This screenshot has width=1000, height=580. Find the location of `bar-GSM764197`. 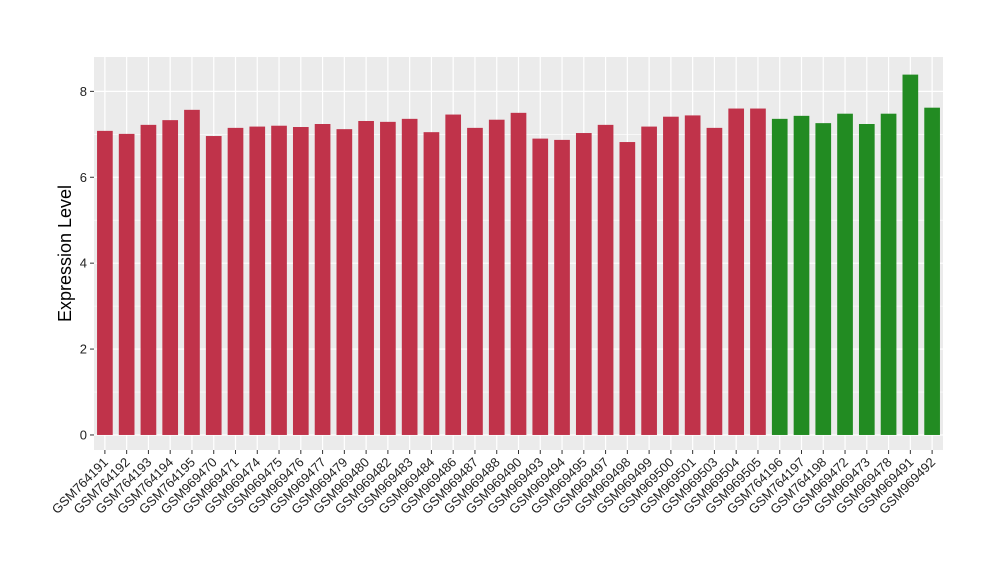

bar-GSM764197 is located at coordinates (801, 275).